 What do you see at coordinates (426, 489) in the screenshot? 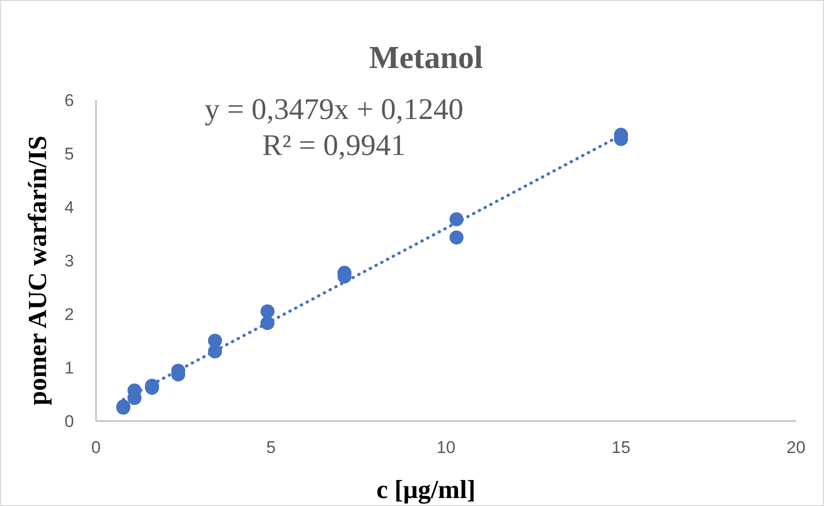
I see `x-axis-title: c [μg/ml]` at bounding box center [426, 489].